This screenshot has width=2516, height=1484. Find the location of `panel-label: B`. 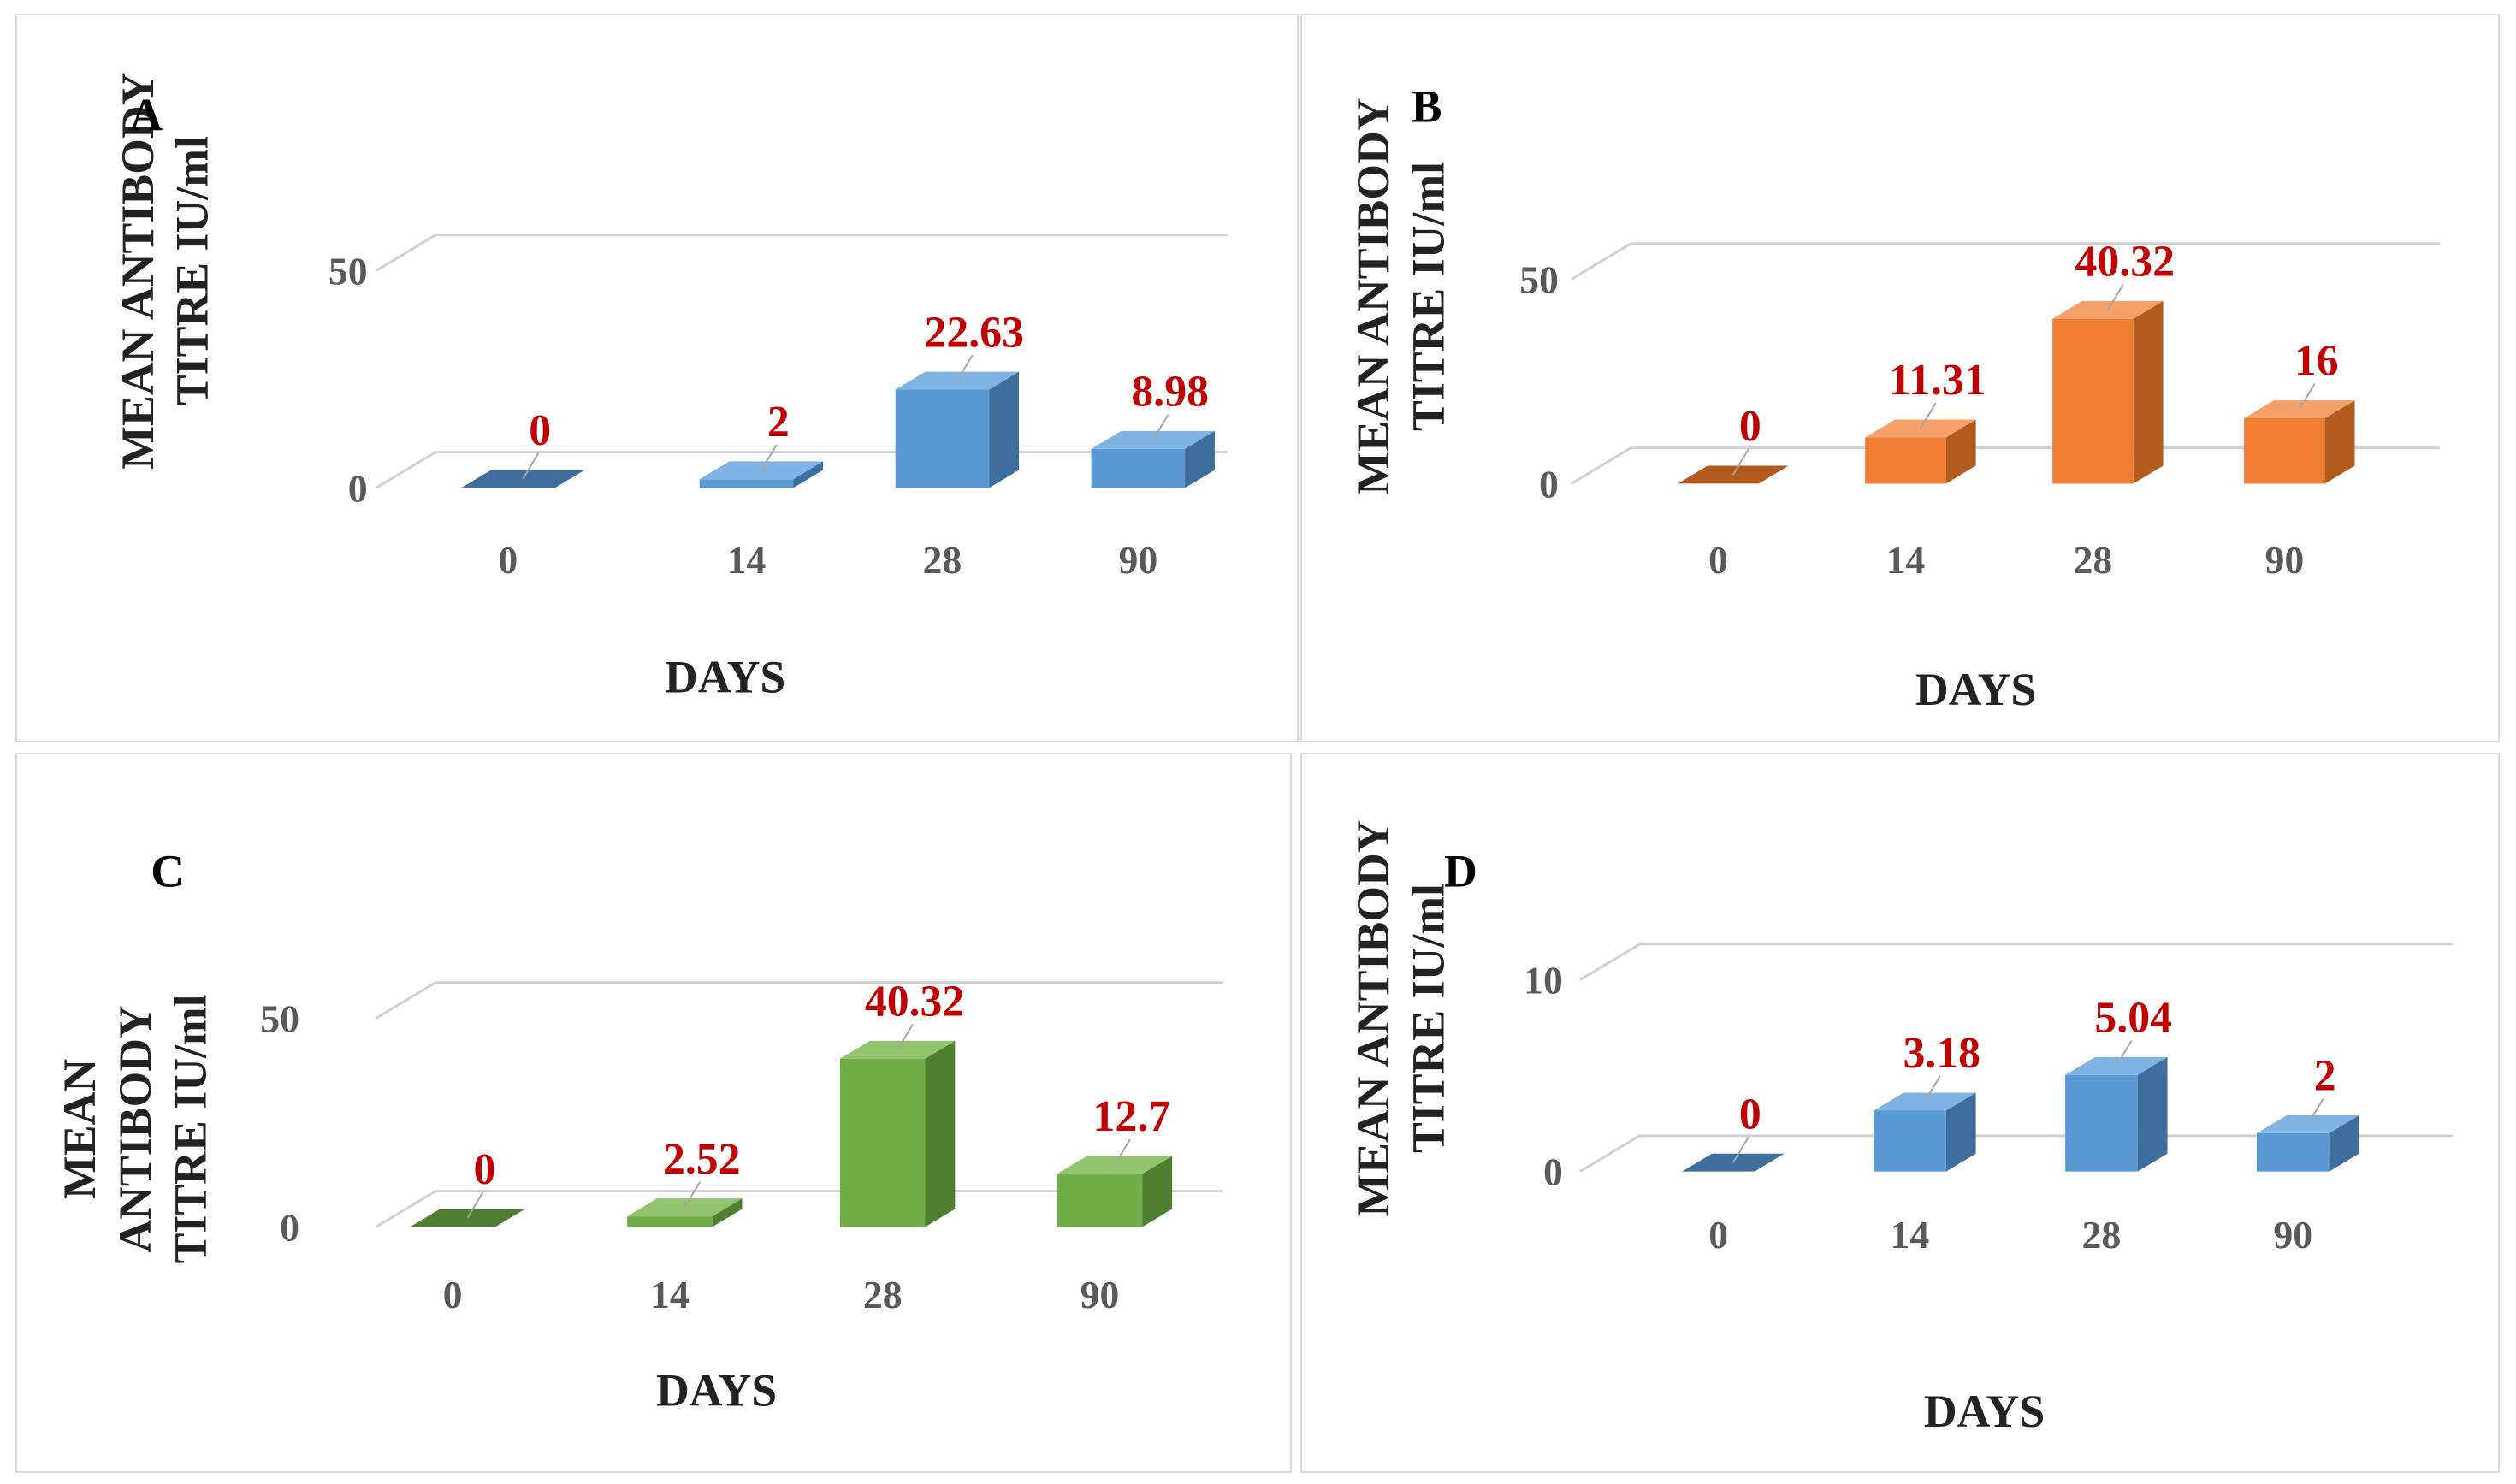

panel-label: B is located at coordinates (1427, 106).